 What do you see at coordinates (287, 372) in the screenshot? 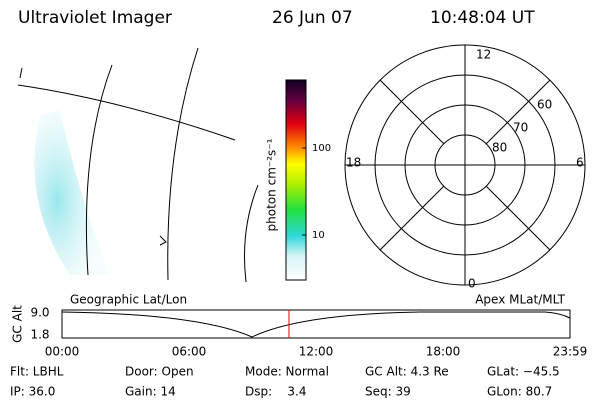
I see `info-field: Mode: Normal` at bounding box center [287, 372].